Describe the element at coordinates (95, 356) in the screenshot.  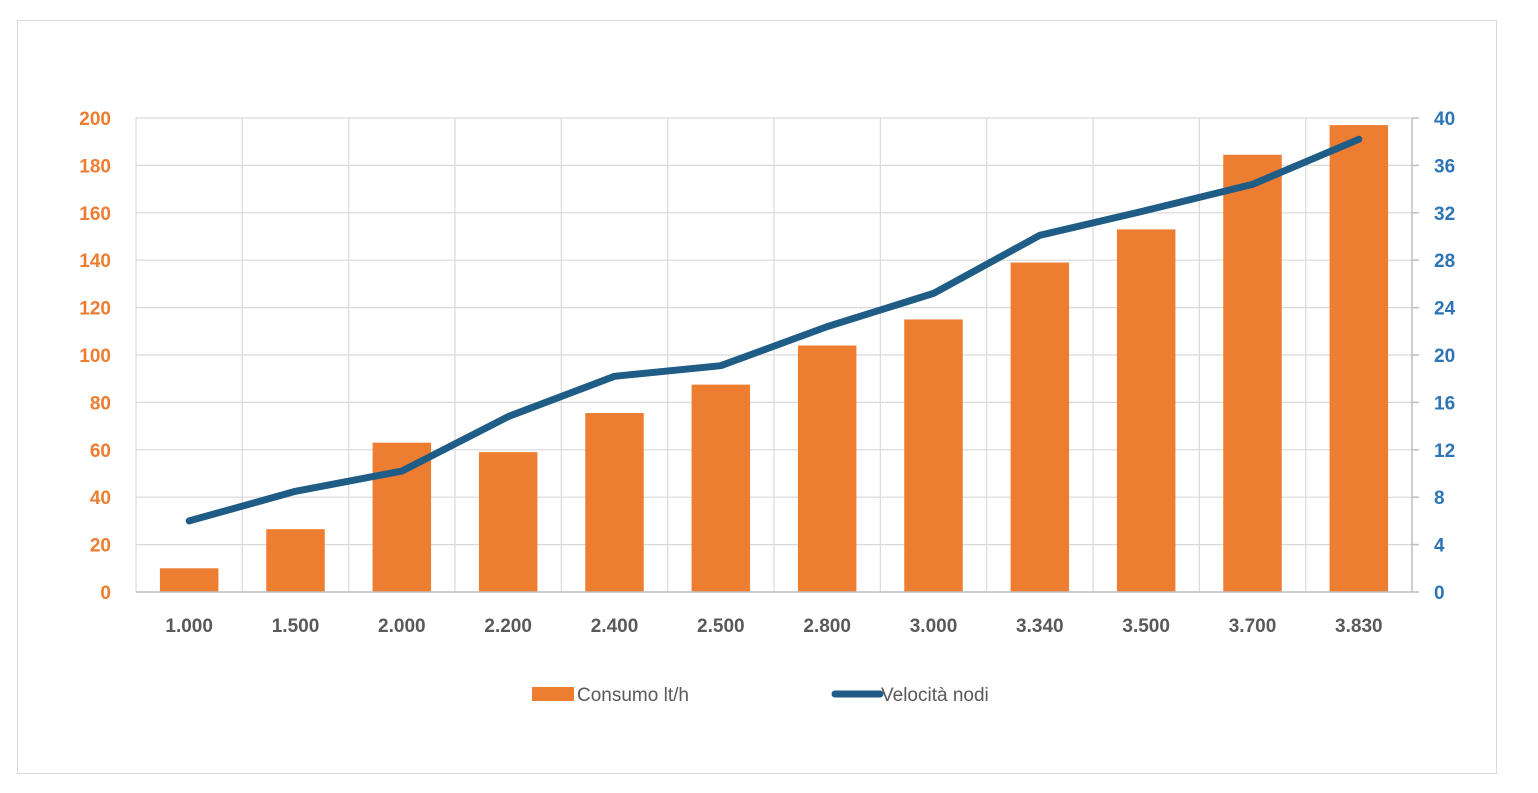
I see `left-tick-label: 100` at that location.